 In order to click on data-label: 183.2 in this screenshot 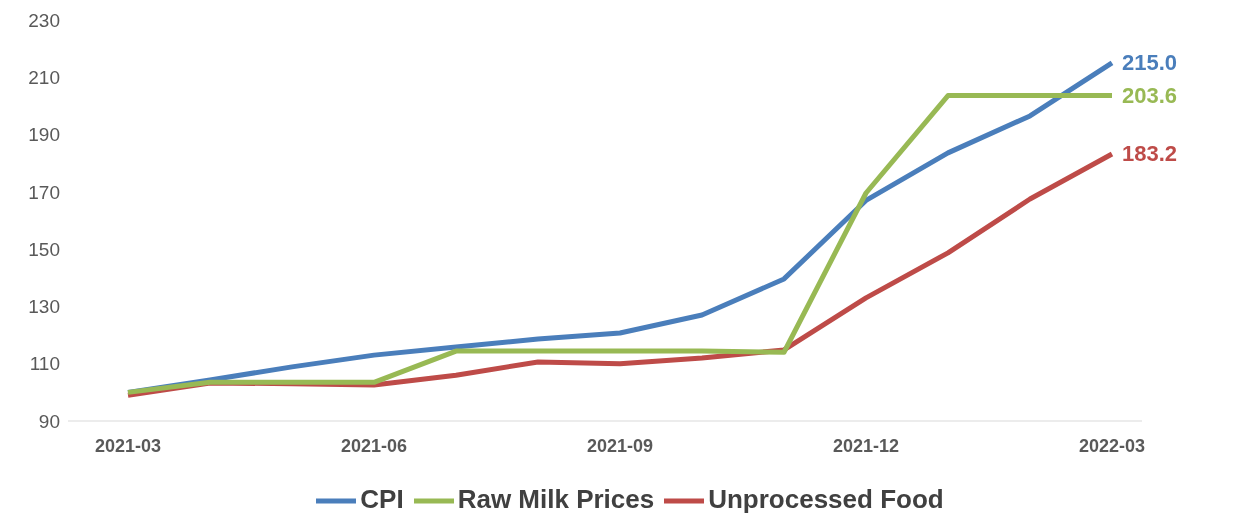, I will do `click(1150, 154)`.